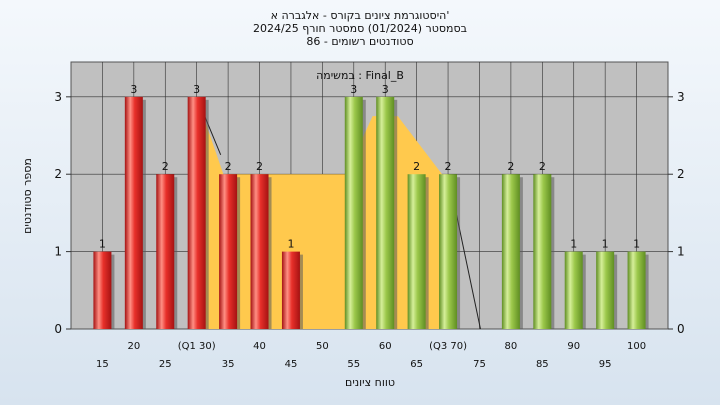 This screenshot has width=720, height=405. Describe the element at coordinates (58, 252) in the screenshot. I see `y-tick-label-left: 1` at that location.